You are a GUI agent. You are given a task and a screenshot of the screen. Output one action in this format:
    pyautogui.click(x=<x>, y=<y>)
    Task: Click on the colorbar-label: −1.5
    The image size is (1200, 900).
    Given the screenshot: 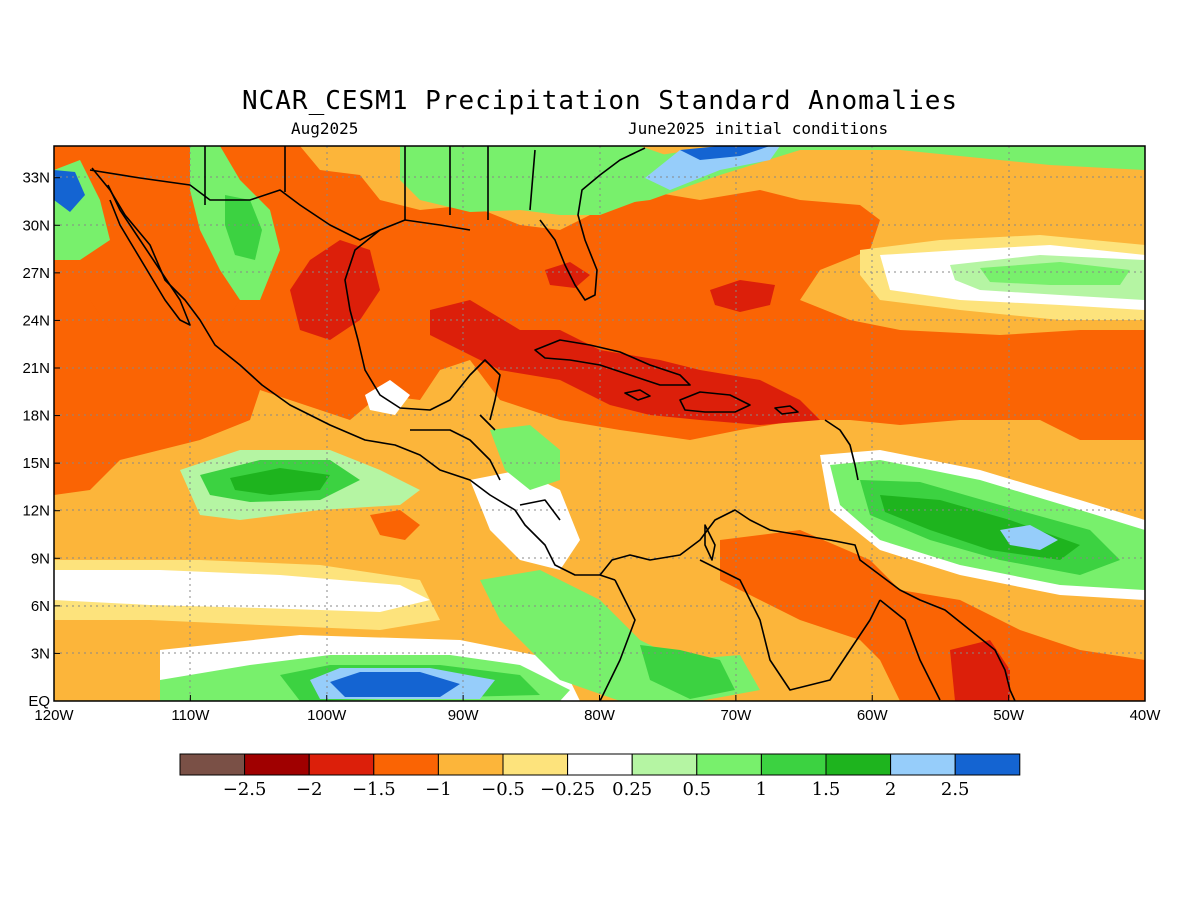 What is the action you would take?
    pyautogui.click(x=374, y=789)
    